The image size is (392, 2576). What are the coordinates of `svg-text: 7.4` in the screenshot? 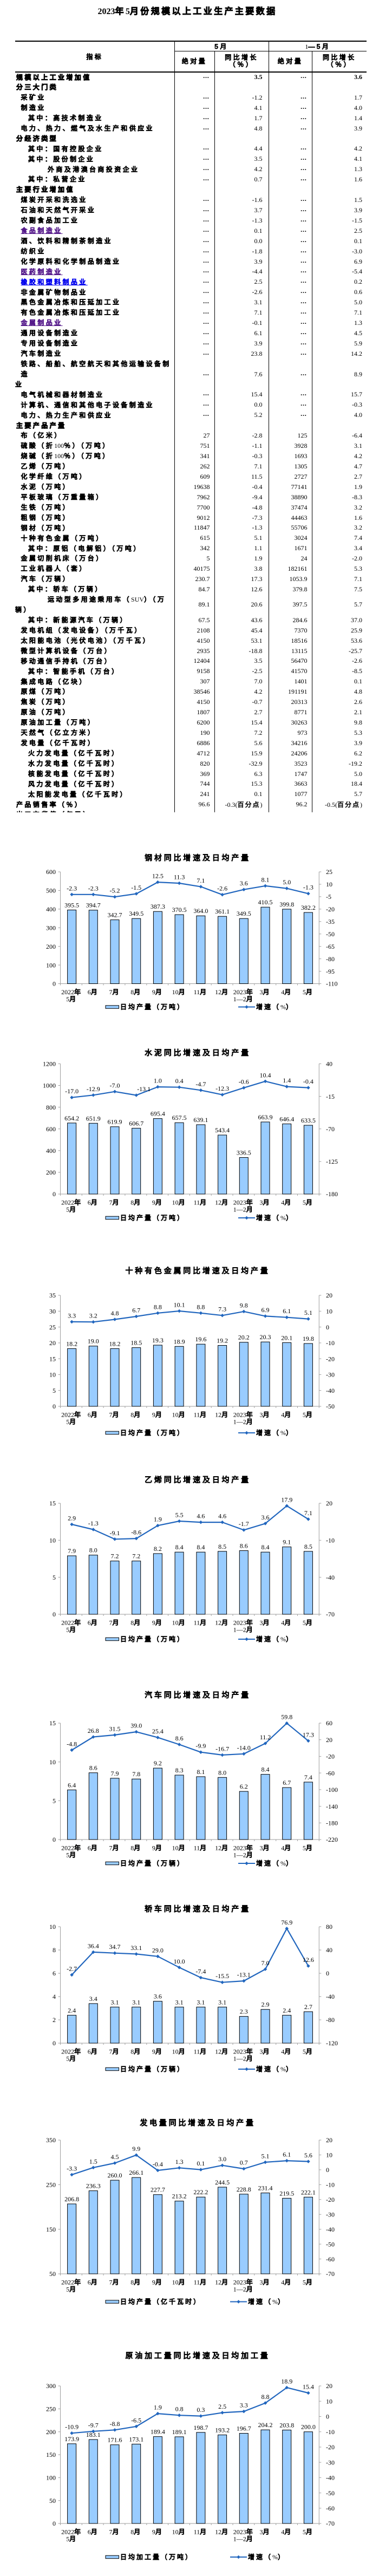 It's located at (308, 1777).